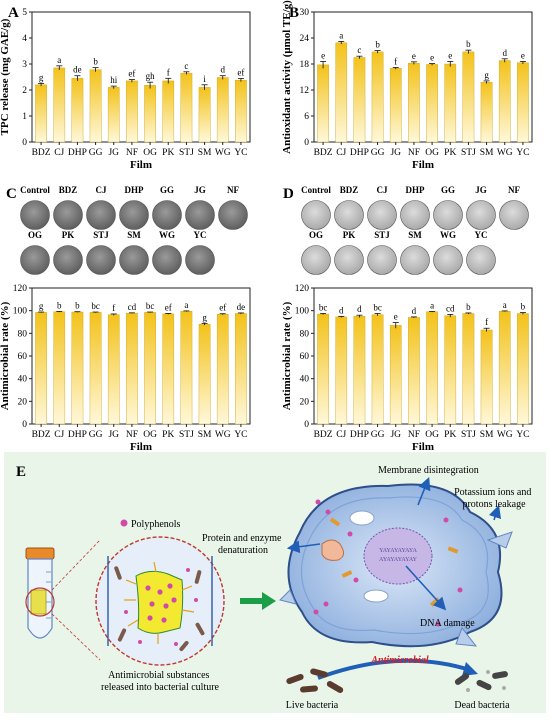 The width and height of the screenshot is (550, 722). What do you see at coordinates (394, 669) in the screenshot?
I see `antimicrobial-arrow-icon` at bounding box center [394, 669].